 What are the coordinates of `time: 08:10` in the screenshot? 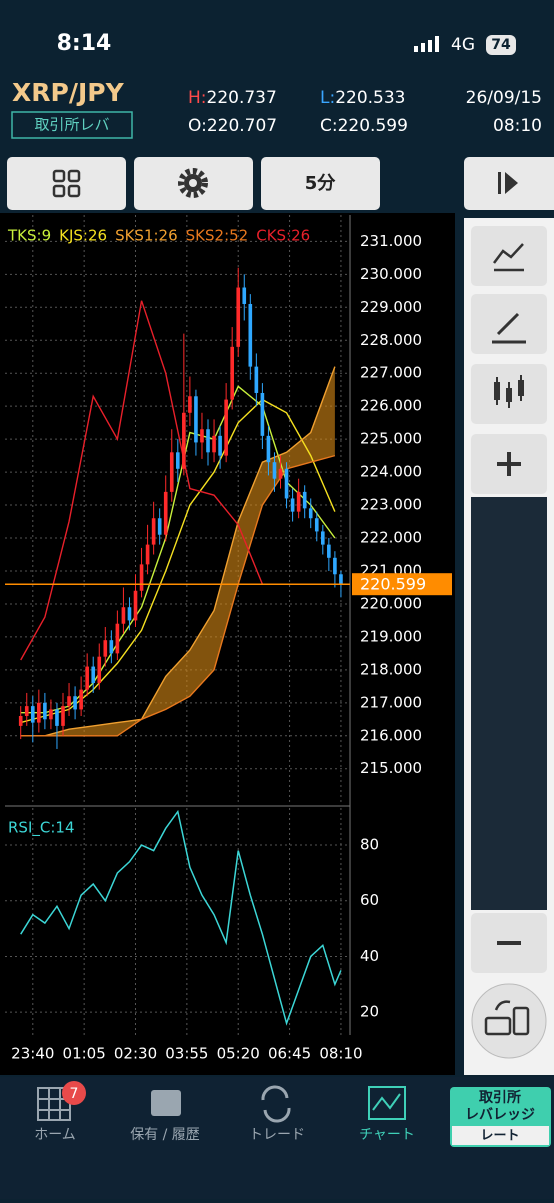 It's located at (517, 126).